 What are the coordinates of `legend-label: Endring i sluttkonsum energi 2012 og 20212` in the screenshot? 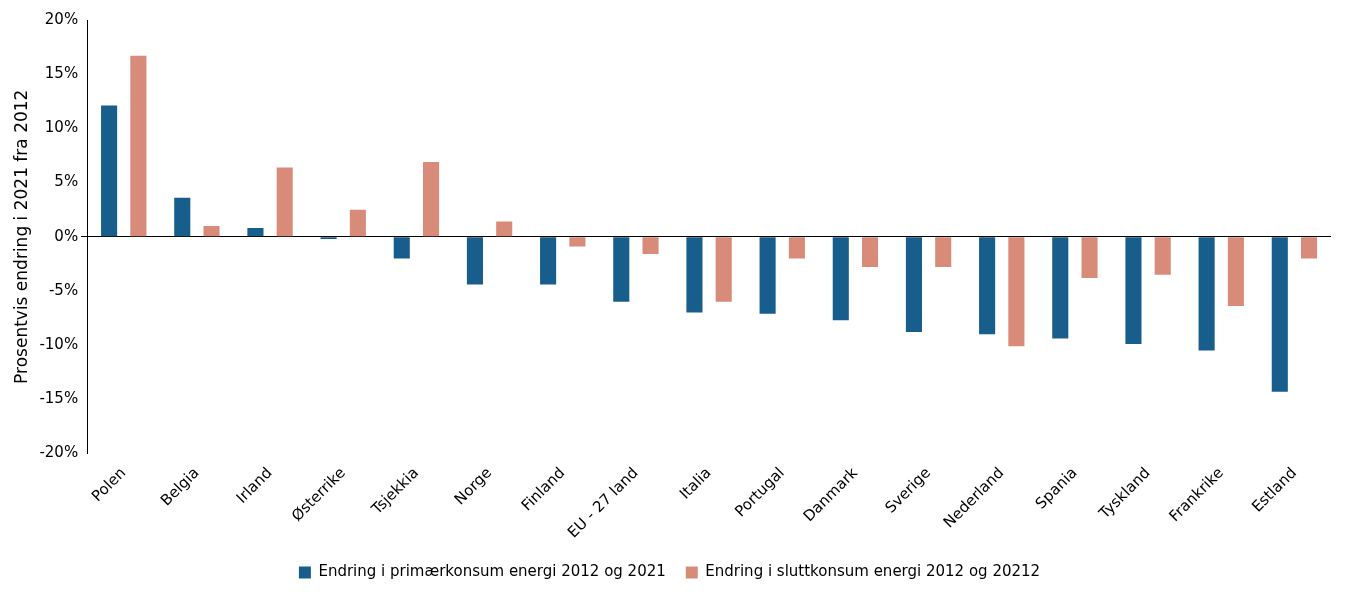 It's located at (873, 571).